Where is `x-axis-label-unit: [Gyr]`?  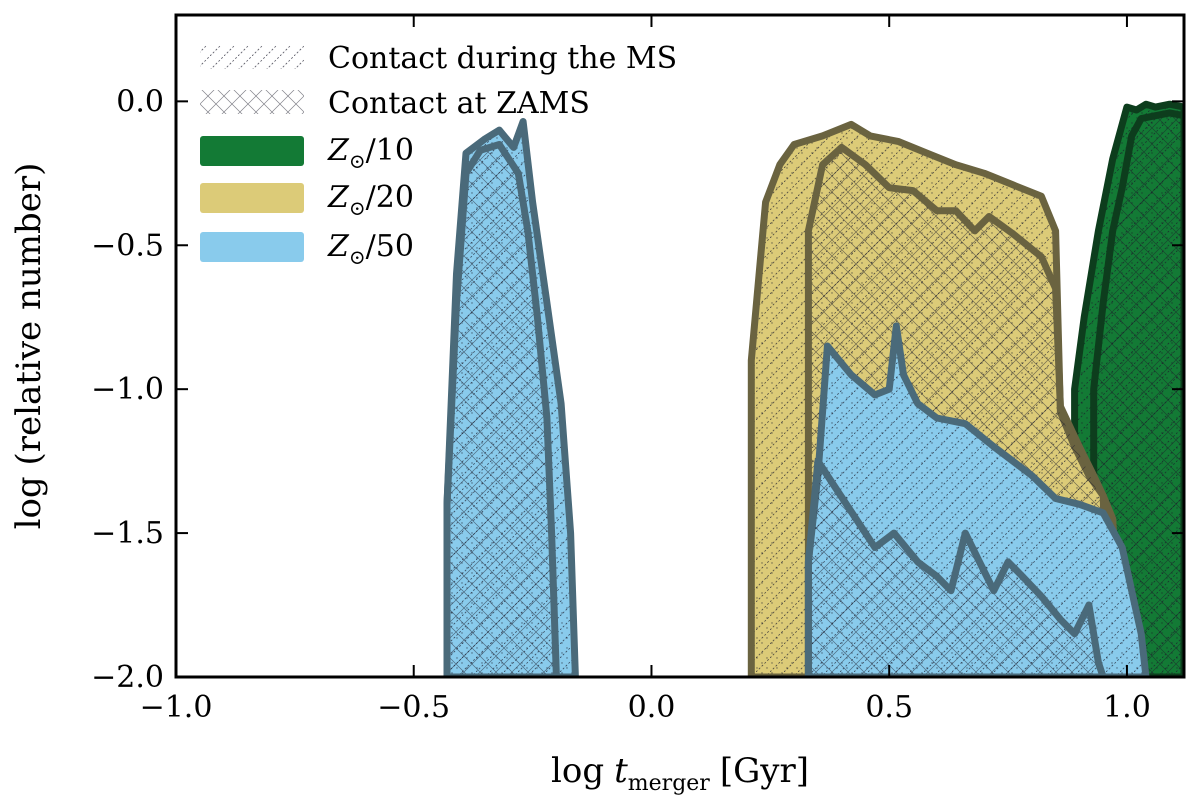
x-axis-label-unit: [Gyr] is located at coordinates (764, 771).